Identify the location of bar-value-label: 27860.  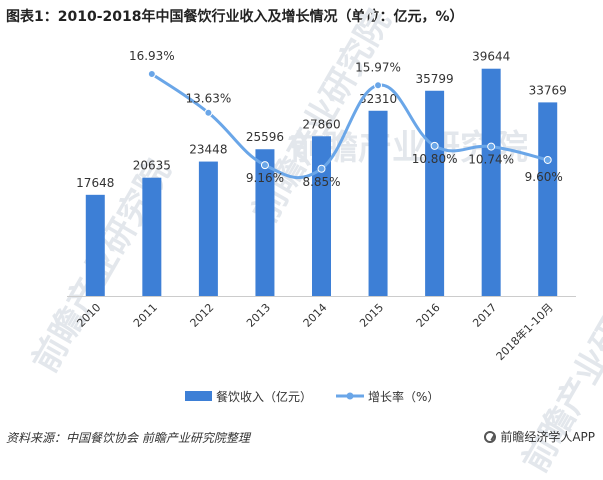
(321, 124).